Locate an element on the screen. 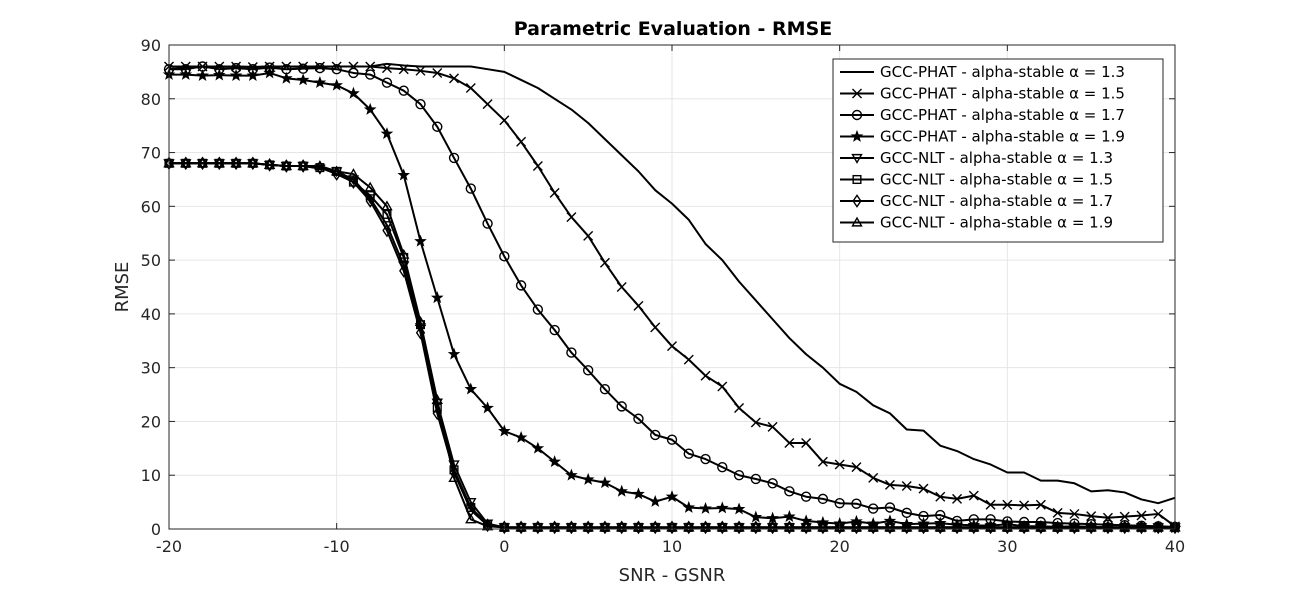 This screenshot has width=1299, height=594. y-tick-label: 0 is located at coordinates (156, 529).